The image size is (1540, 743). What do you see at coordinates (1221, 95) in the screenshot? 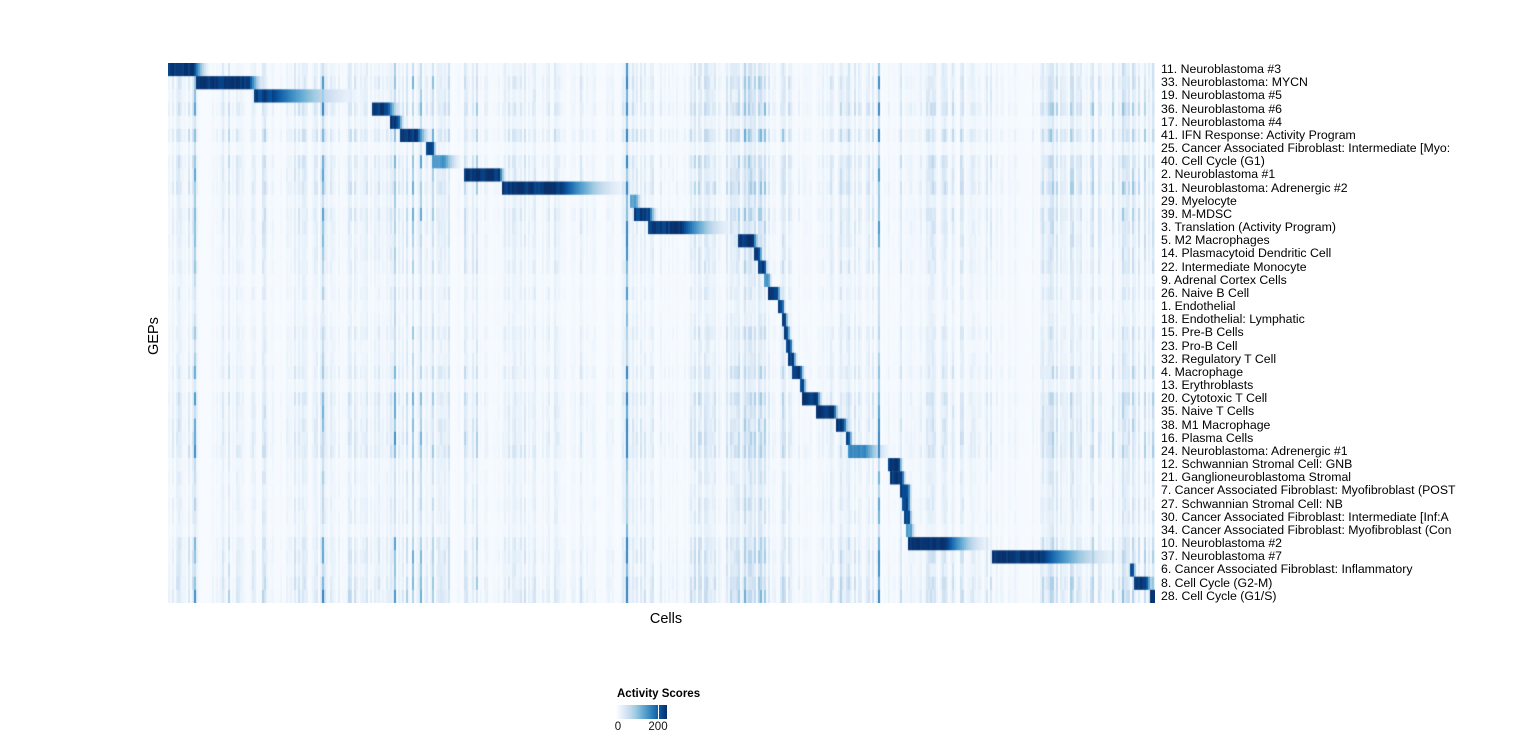
I see `row-label: 19. Neuroblastoma #5` at bounding box center [1221, 95].